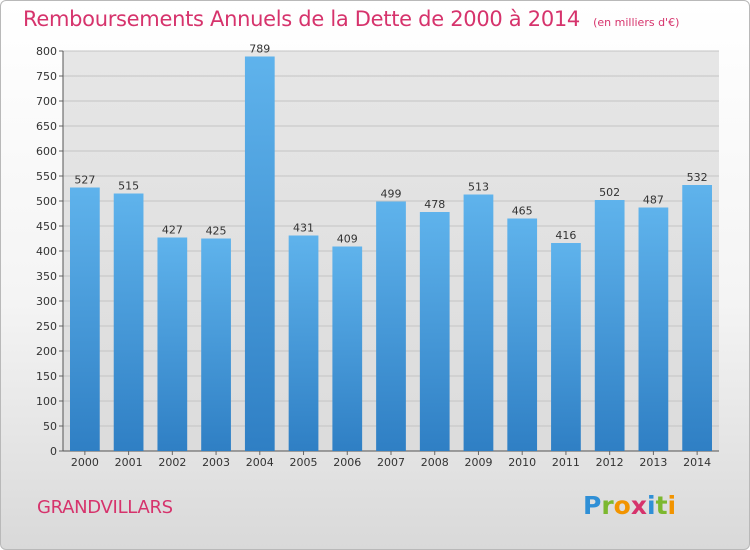  What do you see at coordinates (260, 462) in the screenshot?
I see `x-tick-label: 2004` at bounding box center [260, 462].